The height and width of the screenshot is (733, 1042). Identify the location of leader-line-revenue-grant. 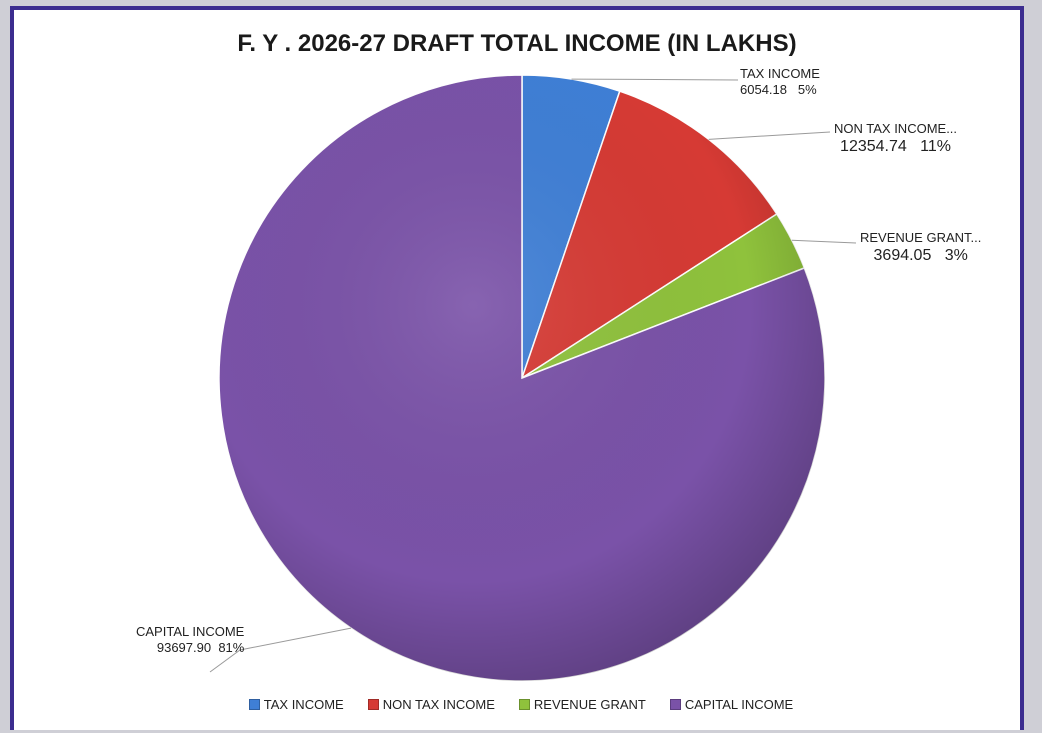
(824, 241).